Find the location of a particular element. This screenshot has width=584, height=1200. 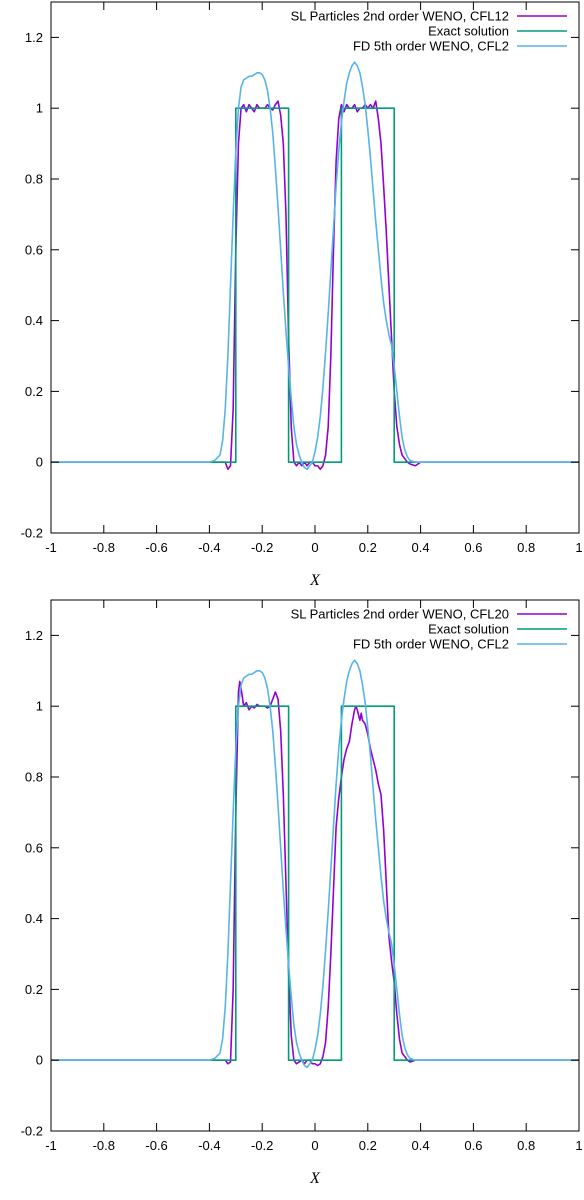

legend-entry-label: SL Particles 2nd order WENO, CFL20 is located at coordinates (400, 614).